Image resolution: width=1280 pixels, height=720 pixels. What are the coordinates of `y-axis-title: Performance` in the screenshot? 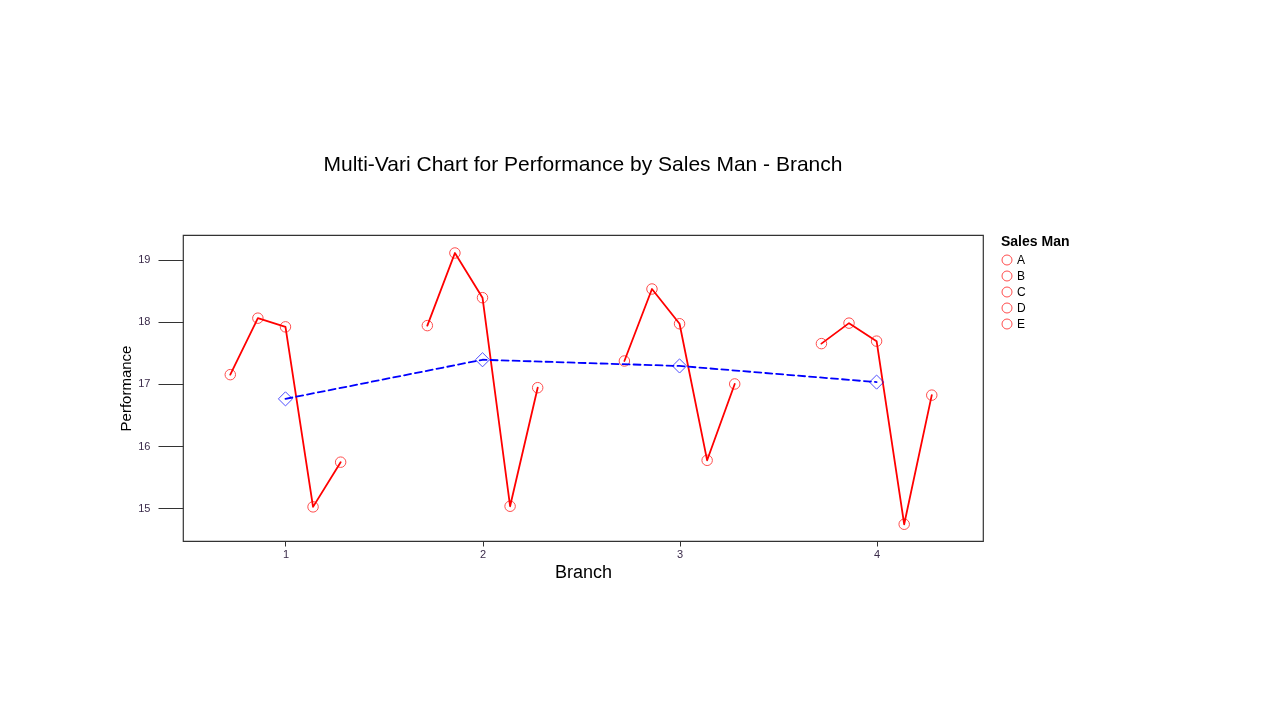 It's located at (126, 388).